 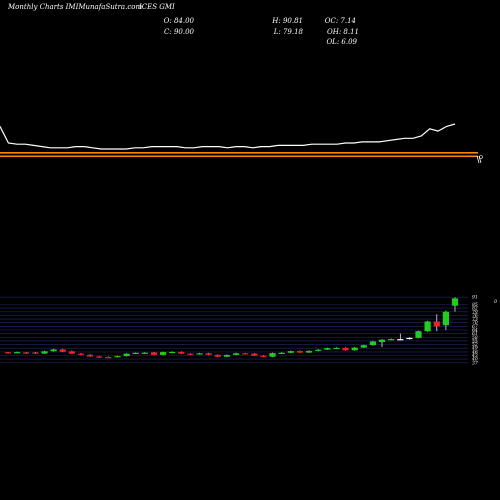 What do you see at coordinates (343, 32) in the screenshot?
I see `oh-label: OH: 8.11` at bounding box center [343, 32].